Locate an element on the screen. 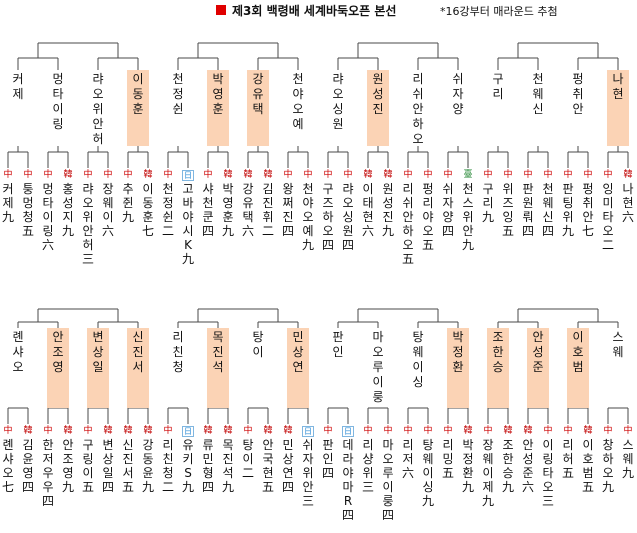  round32-player: 조한승 is located at coordinates (498, 352).